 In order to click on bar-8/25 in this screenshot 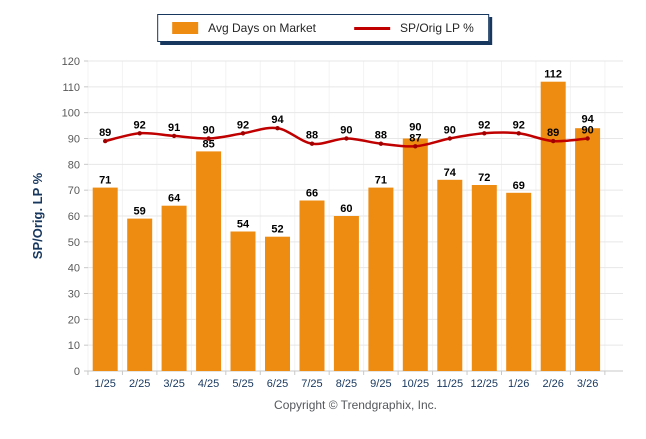, I will do `click(346, 293)`.